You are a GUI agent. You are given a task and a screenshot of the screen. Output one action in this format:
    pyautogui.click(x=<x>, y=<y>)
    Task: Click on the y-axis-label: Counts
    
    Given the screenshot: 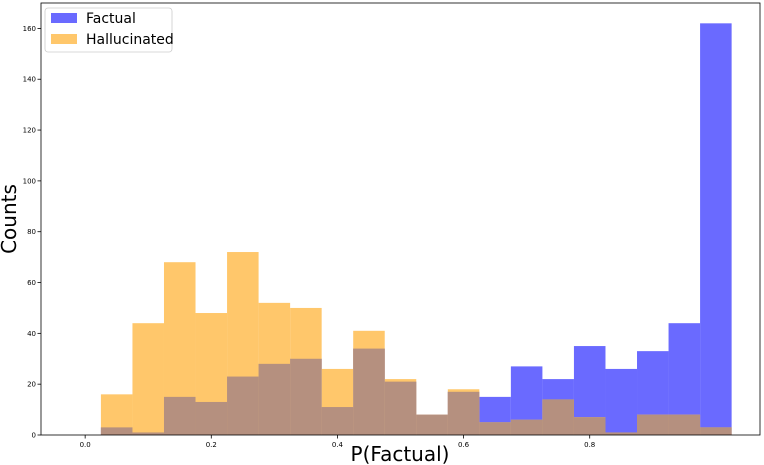 What is the action you would take?
    pyautogui.click(x=10, y=219)
    